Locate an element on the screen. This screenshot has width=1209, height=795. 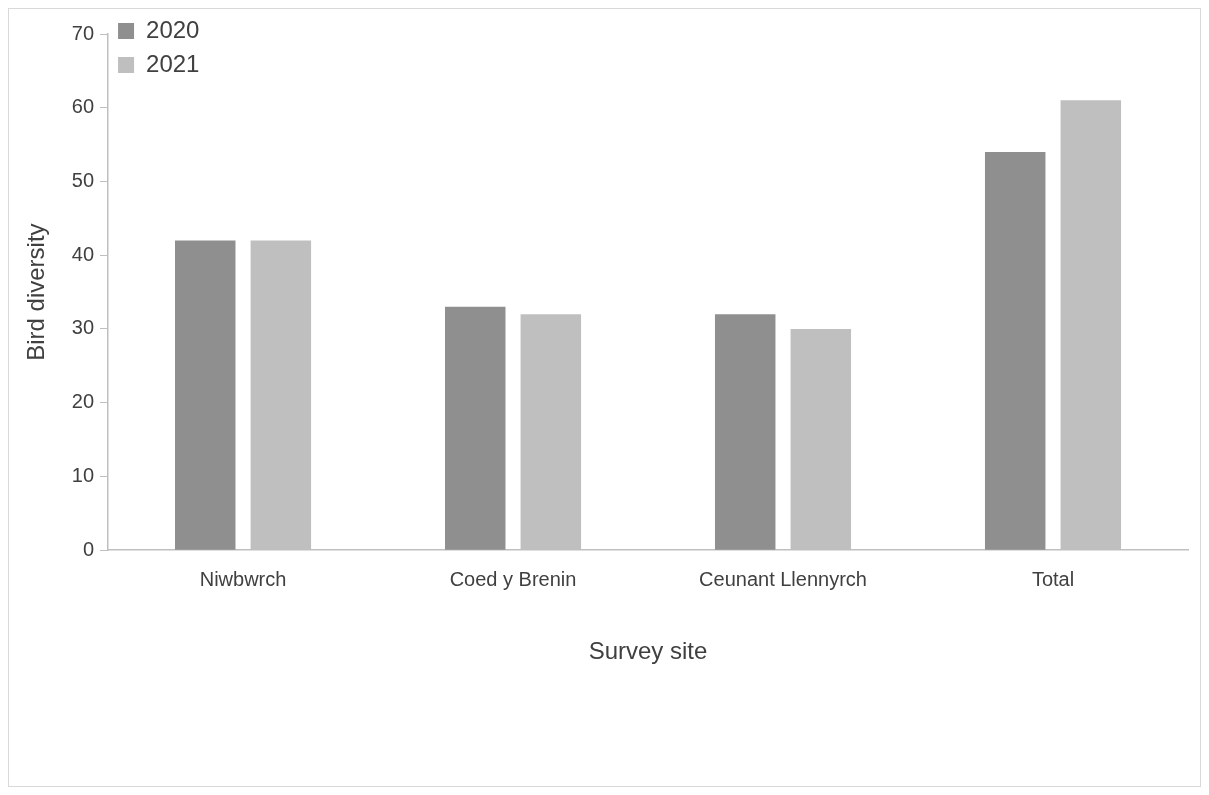
x-tick-label: Total is located at coordinates (1053, 578).